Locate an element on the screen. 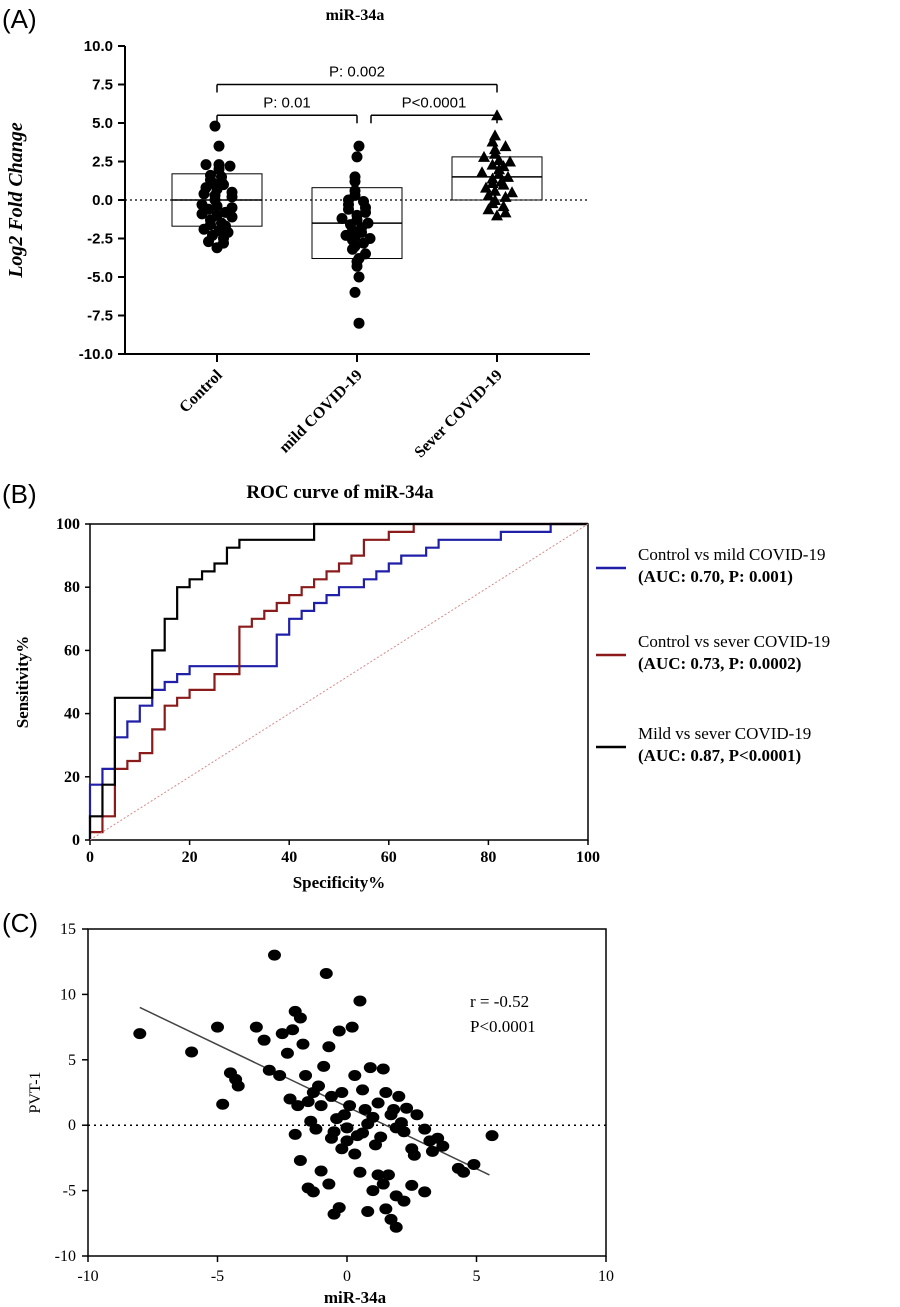  chart-b-title: ROC curve of miR-34a is located at coordinates (340, 492).